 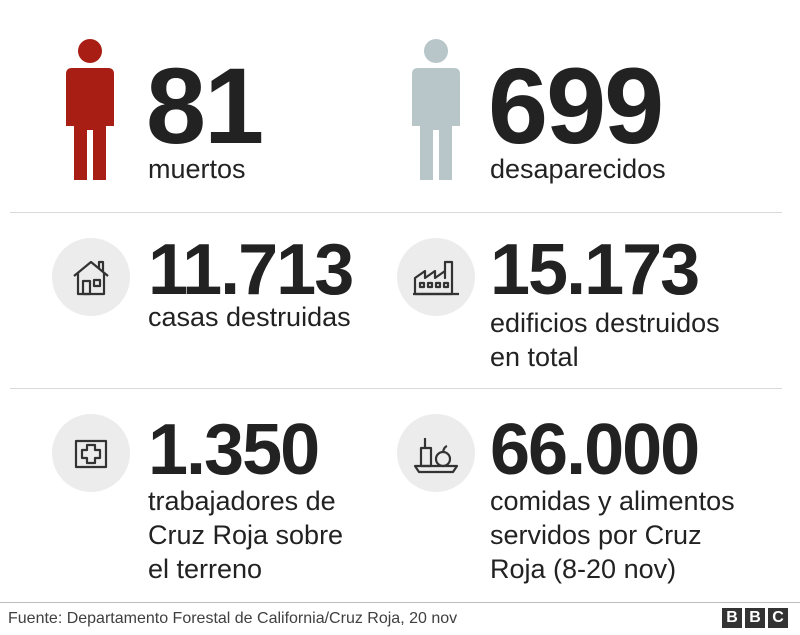 What do you see at coordinates (251, 270) in the screenshot?
I see `houses-count: 11.713` at bounding box center [251, 270].